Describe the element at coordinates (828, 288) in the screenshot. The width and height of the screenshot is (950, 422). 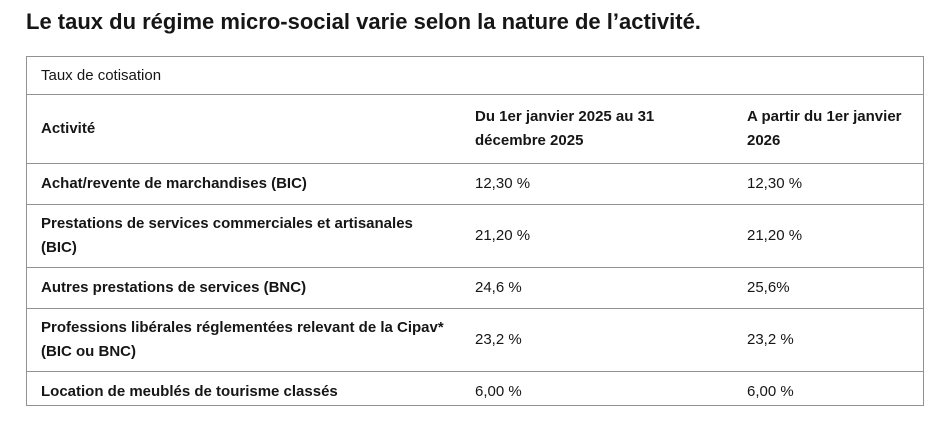
I see `cell-rate-2026: 25,6%` at that location.